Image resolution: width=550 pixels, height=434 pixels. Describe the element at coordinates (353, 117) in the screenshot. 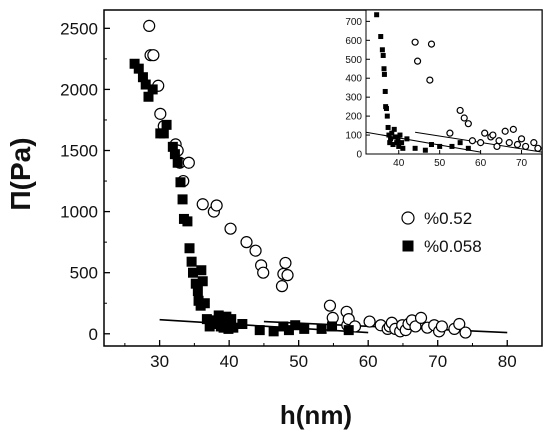

I see `inset-y-tick-label: 200` at that location.